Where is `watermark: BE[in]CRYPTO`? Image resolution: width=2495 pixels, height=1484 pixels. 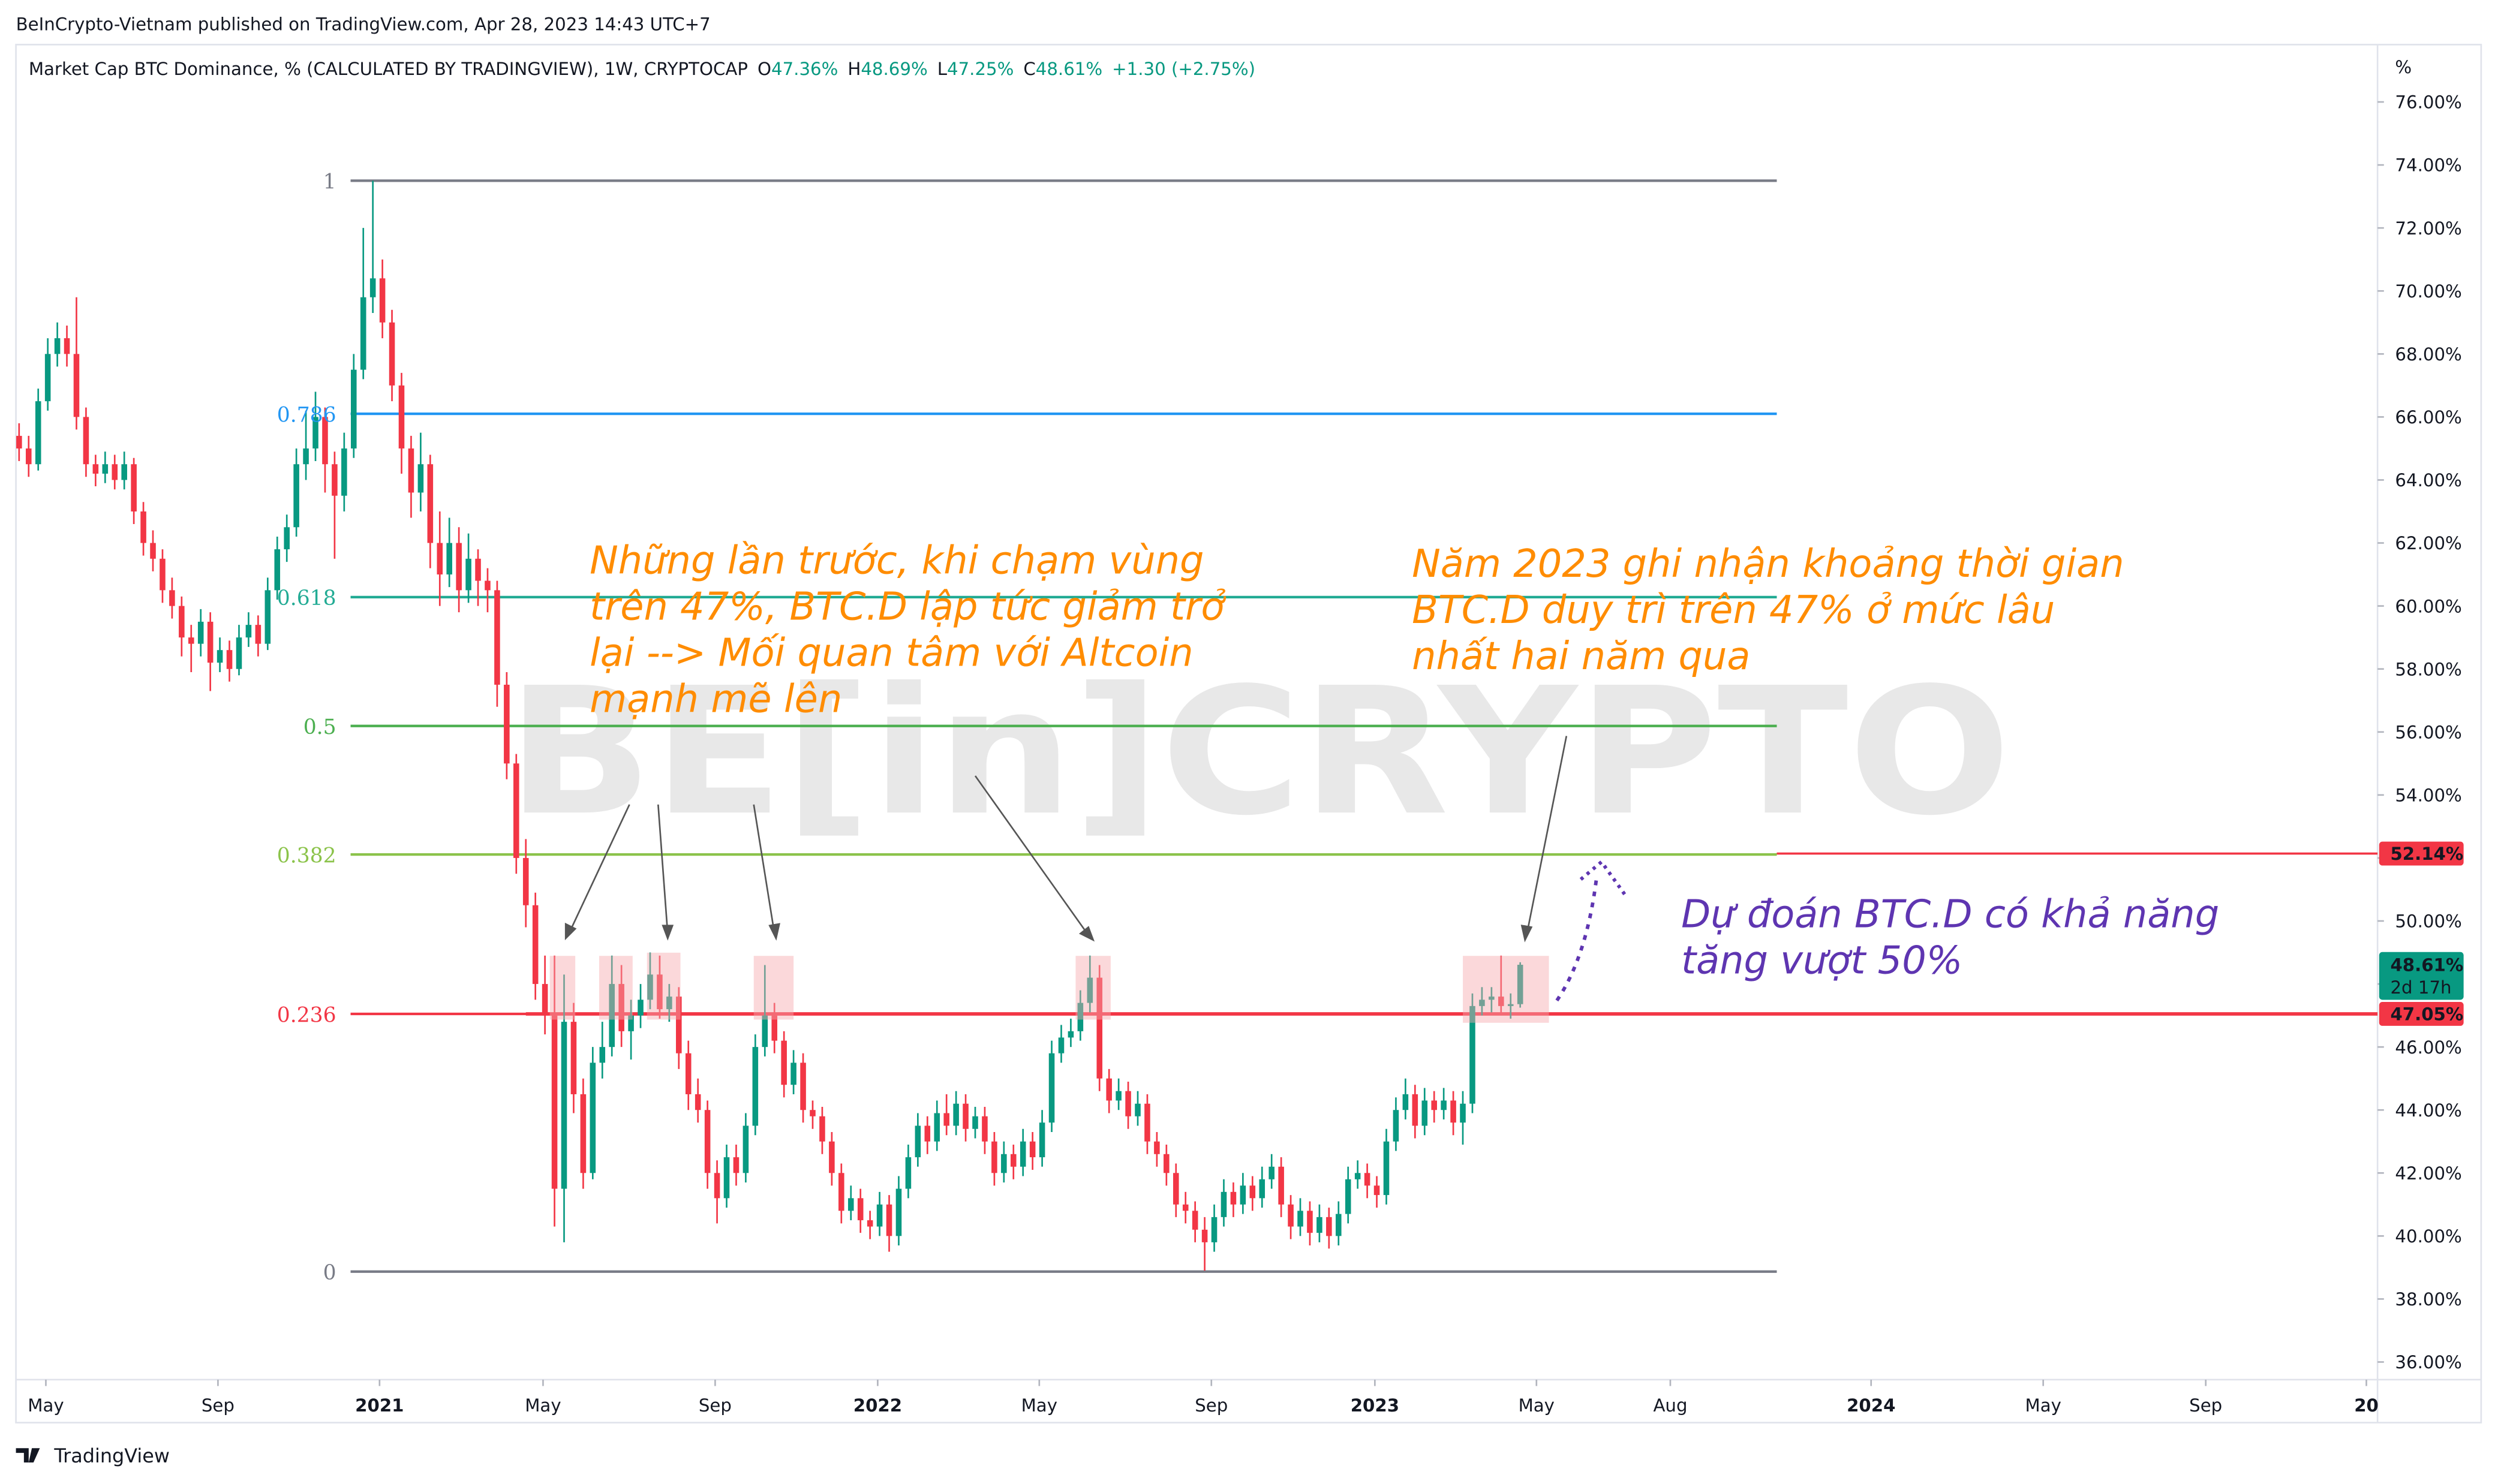 watermark: BE[in]CRYPTO is located at coordinates (1259, 752).